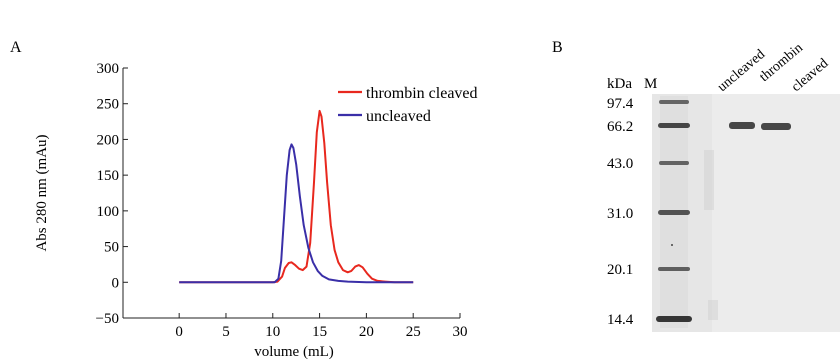  What do you see at coordinates (108, 140) in the screenshot?
I see `y-tick-label: 200` at bounding box center [108, 140].